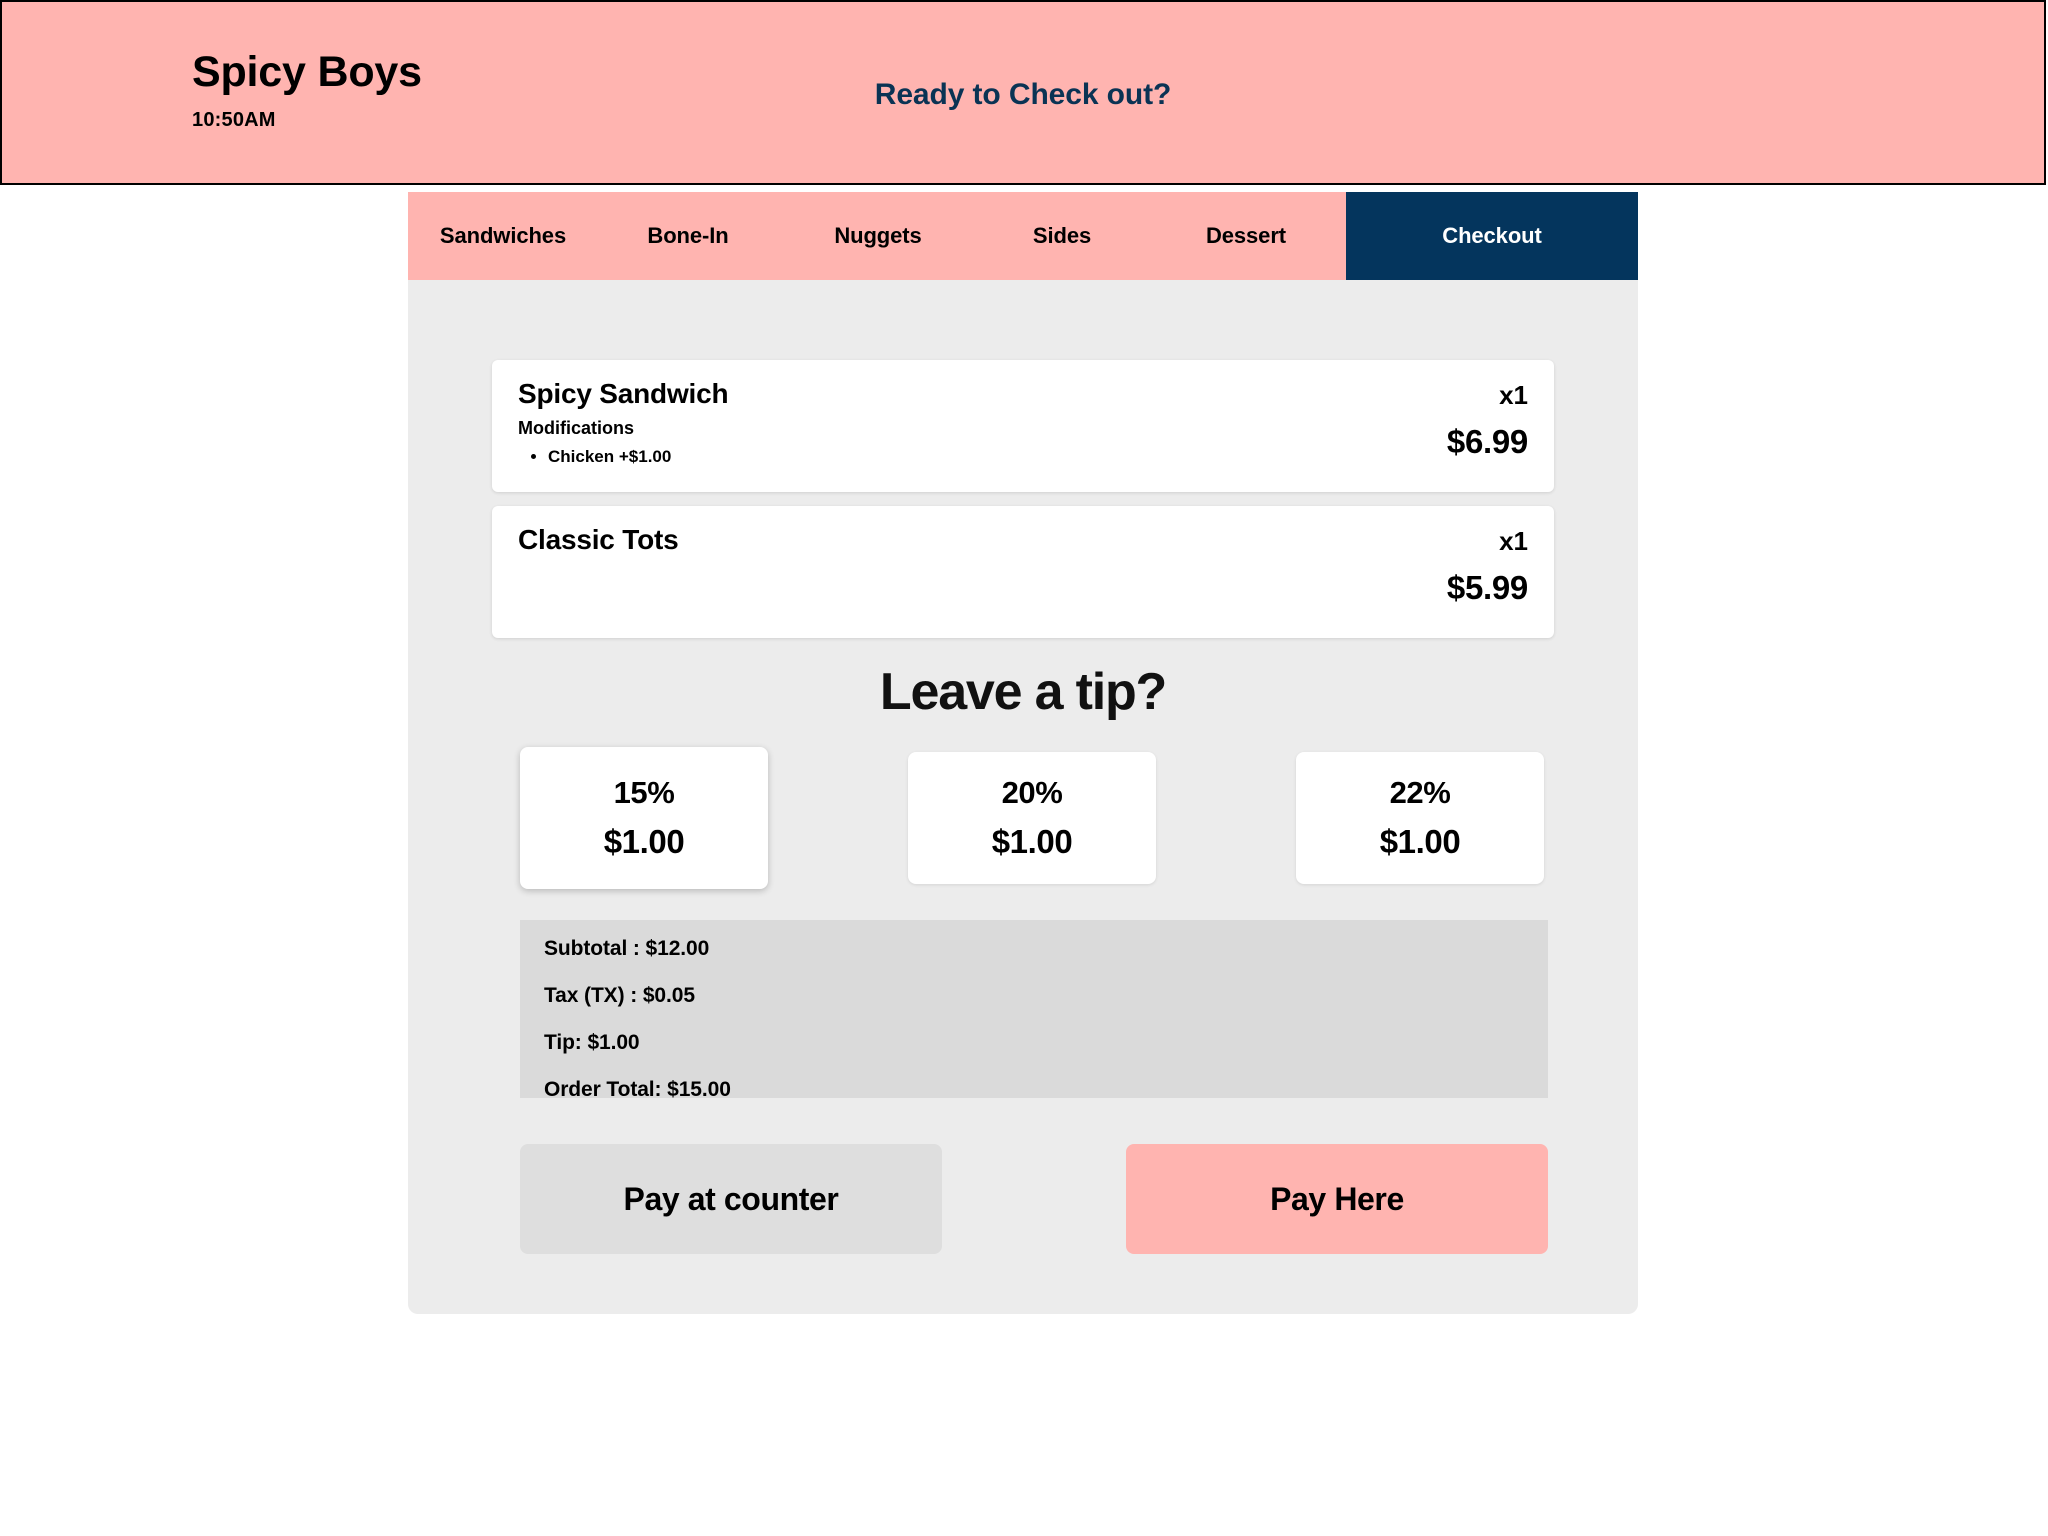 Image resolution: width=2048 pixels, height=1536 pixels. I want to click on order-item-mod: Chicken +$1.00, so click(1038, 457).